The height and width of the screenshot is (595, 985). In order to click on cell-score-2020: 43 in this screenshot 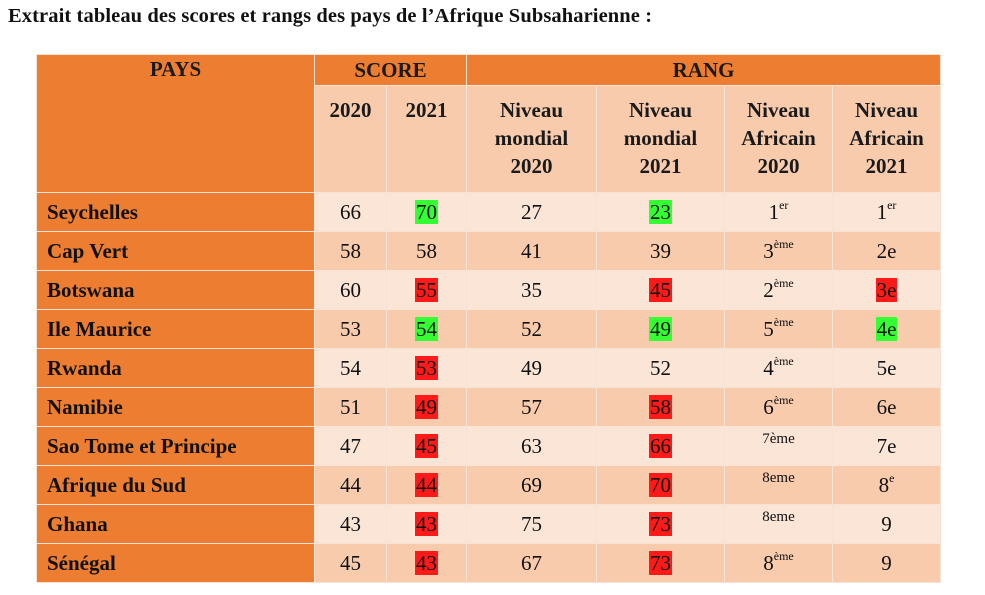, I will do `click(350, 523)`.